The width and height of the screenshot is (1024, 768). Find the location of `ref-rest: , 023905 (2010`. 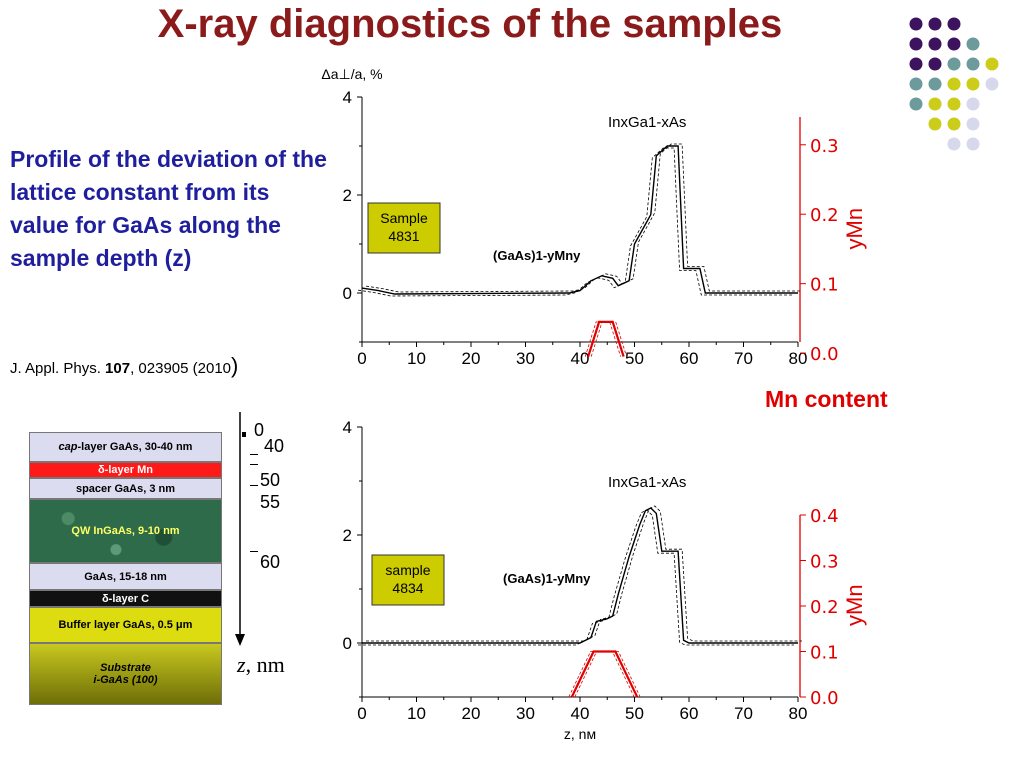

ref-rest: , 023905 (2010 is located at coordinates (180, 368).